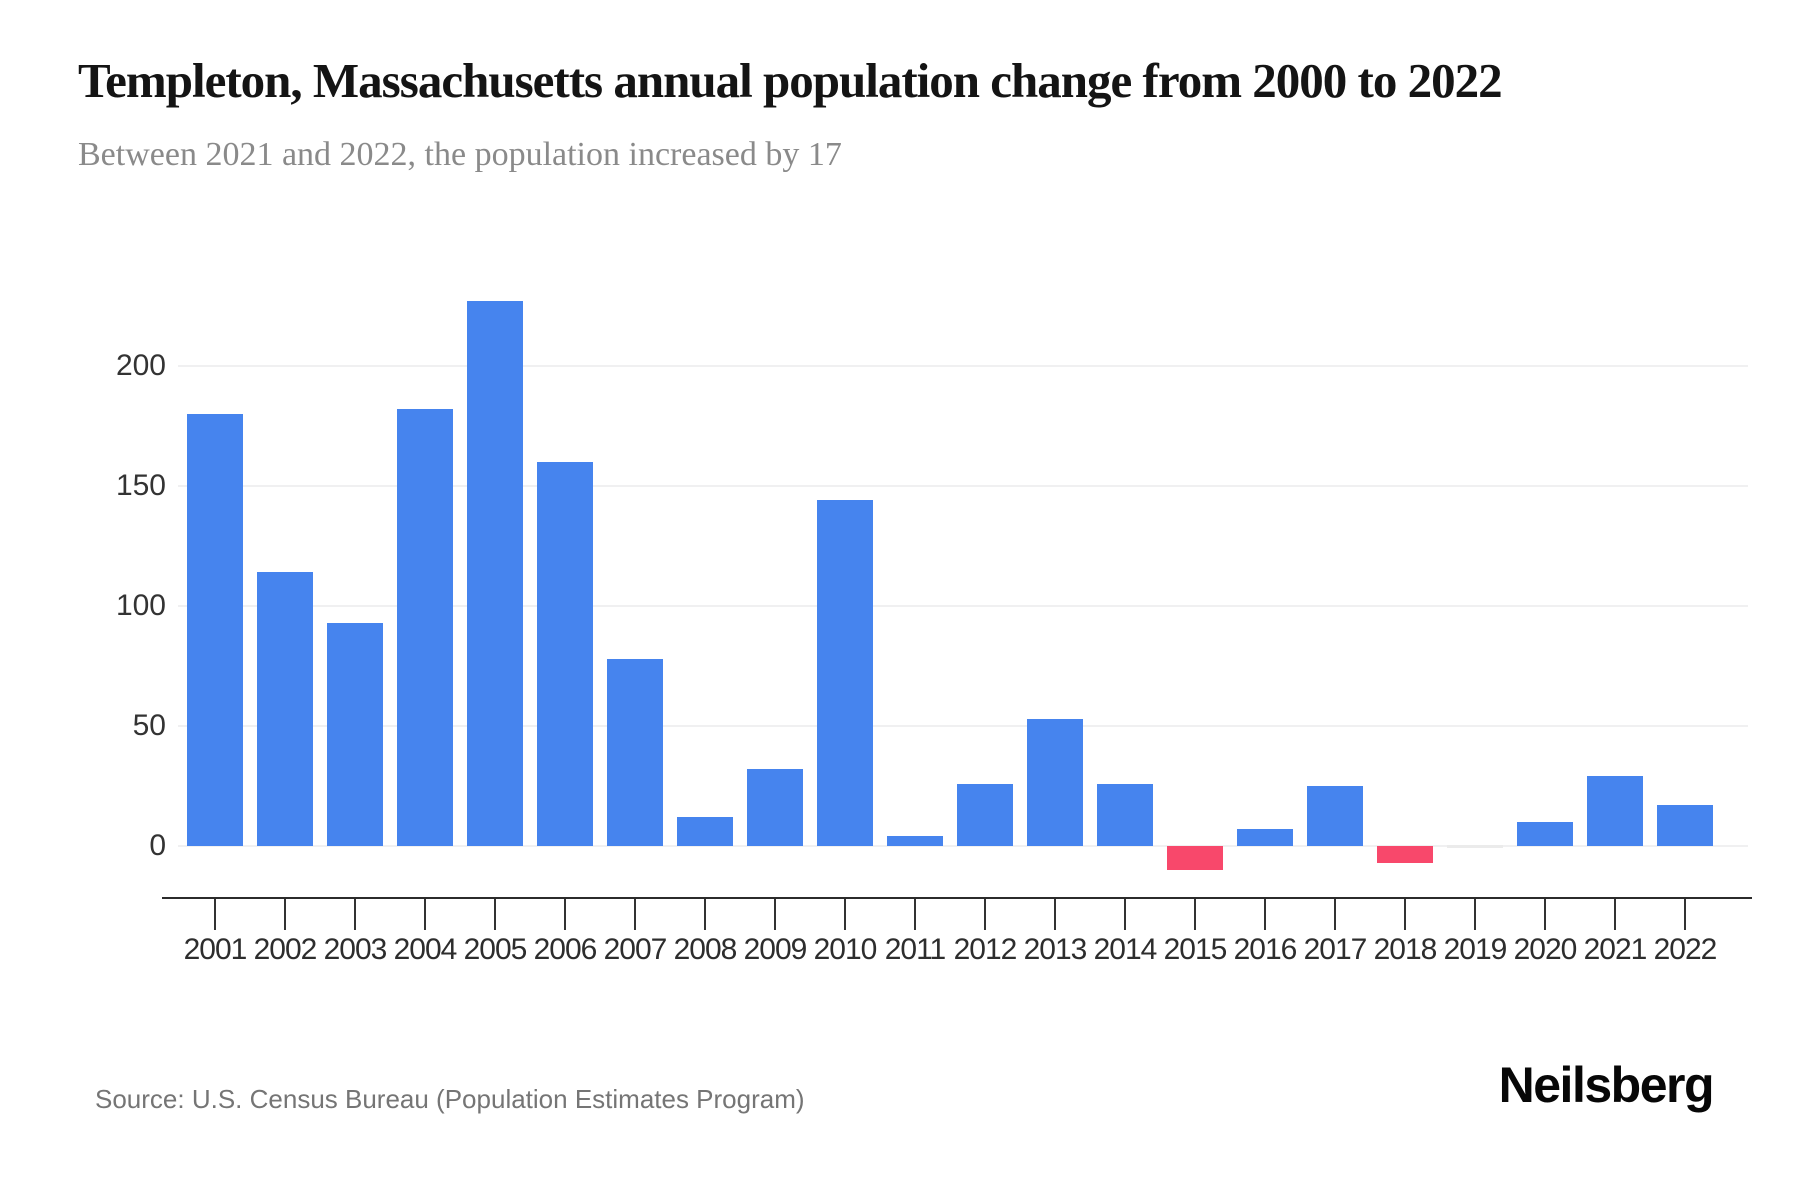 This screenshot has width=1800, height=1200. I want to click on bar-2005, so click(495, 573).